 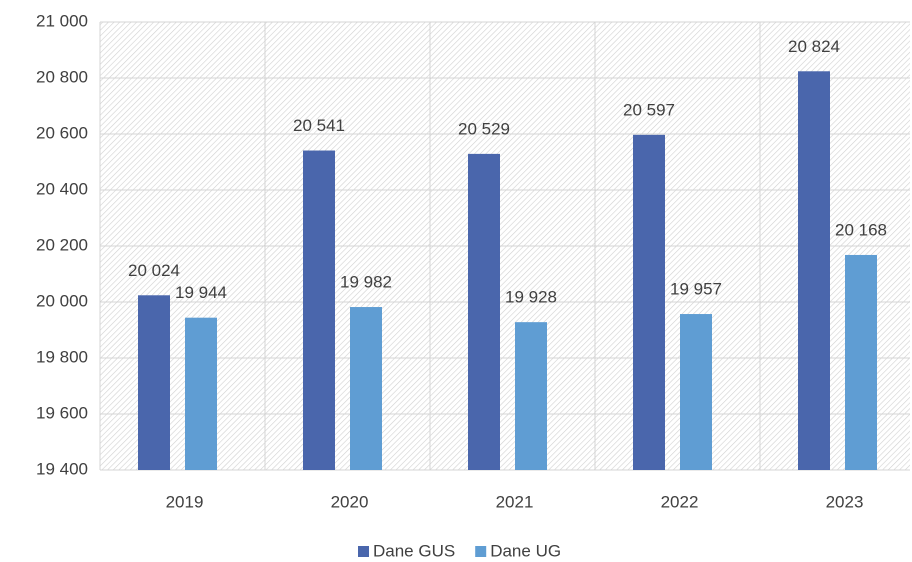 I want to click on y-tick-label: 20 400, so click(x=62, y=188).